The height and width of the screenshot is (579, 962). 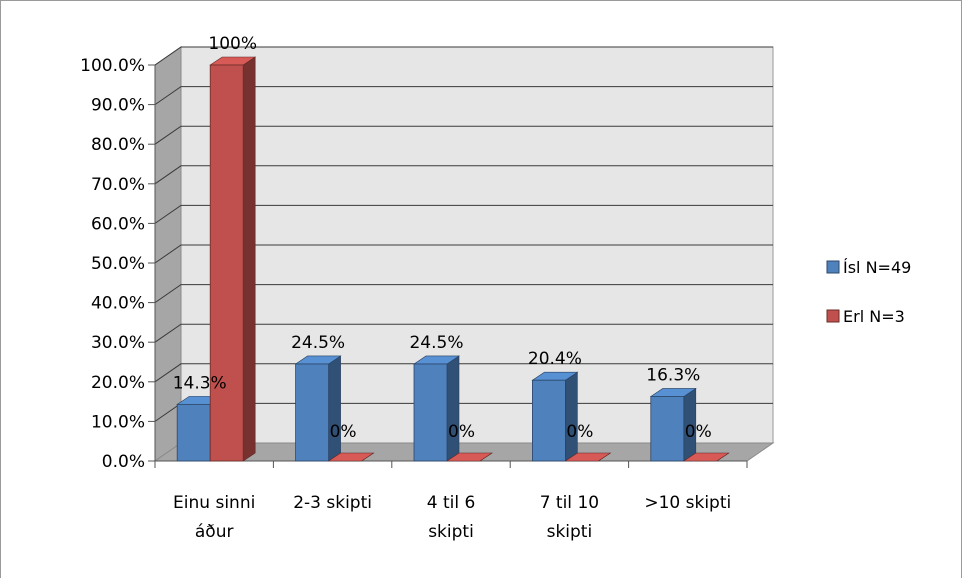 I want to click on y-tick-label: 60.0%, so click(x=118, y=224).